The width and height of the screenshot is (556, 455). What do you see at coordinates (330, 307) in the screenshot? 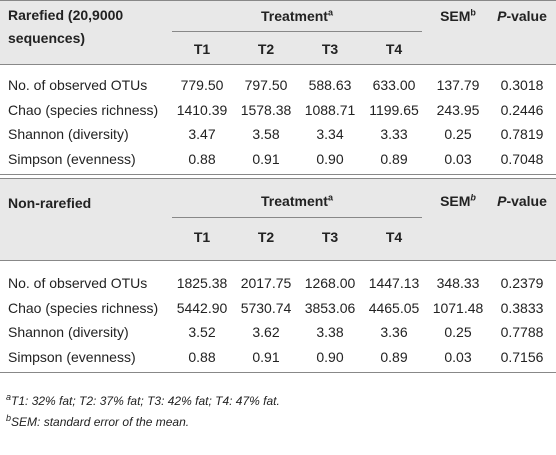
I see `cell: 3853.06` at bounding box center [330, 307].